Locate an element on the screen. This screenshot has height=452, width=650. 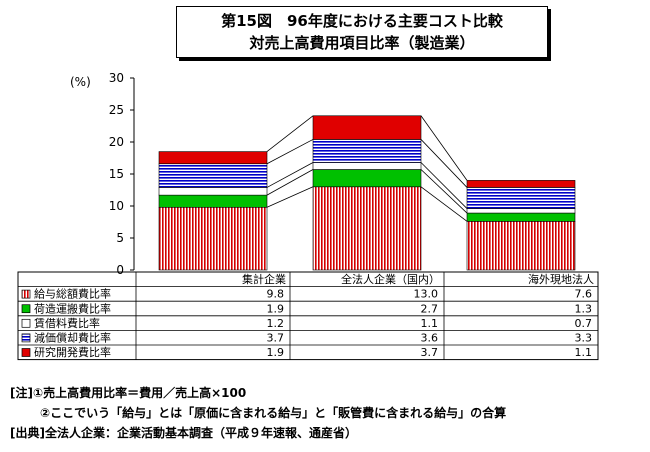
y-tick-label: 20 is located at coordinates (116, 142).